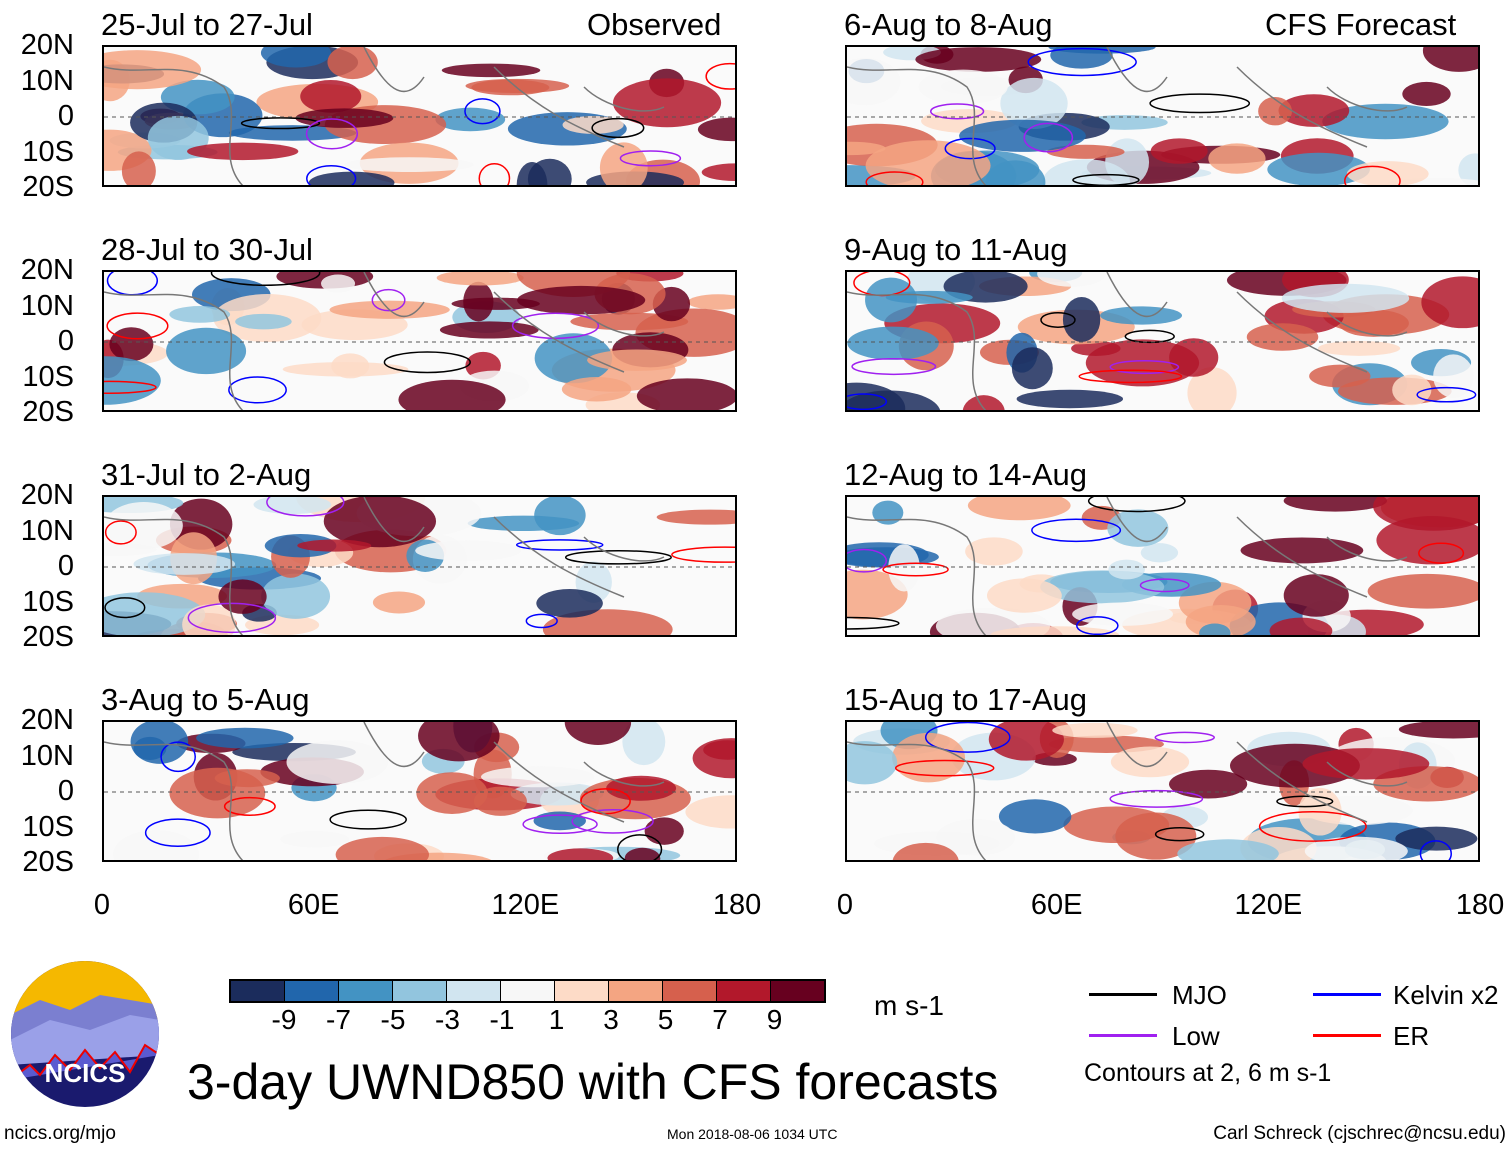 This screenshot has height=1149, width=1510. What do you see at coordinates (1196, 1036) in the screenshot?
I see `legend-low: Low` at bounding box center [1196, 1036].